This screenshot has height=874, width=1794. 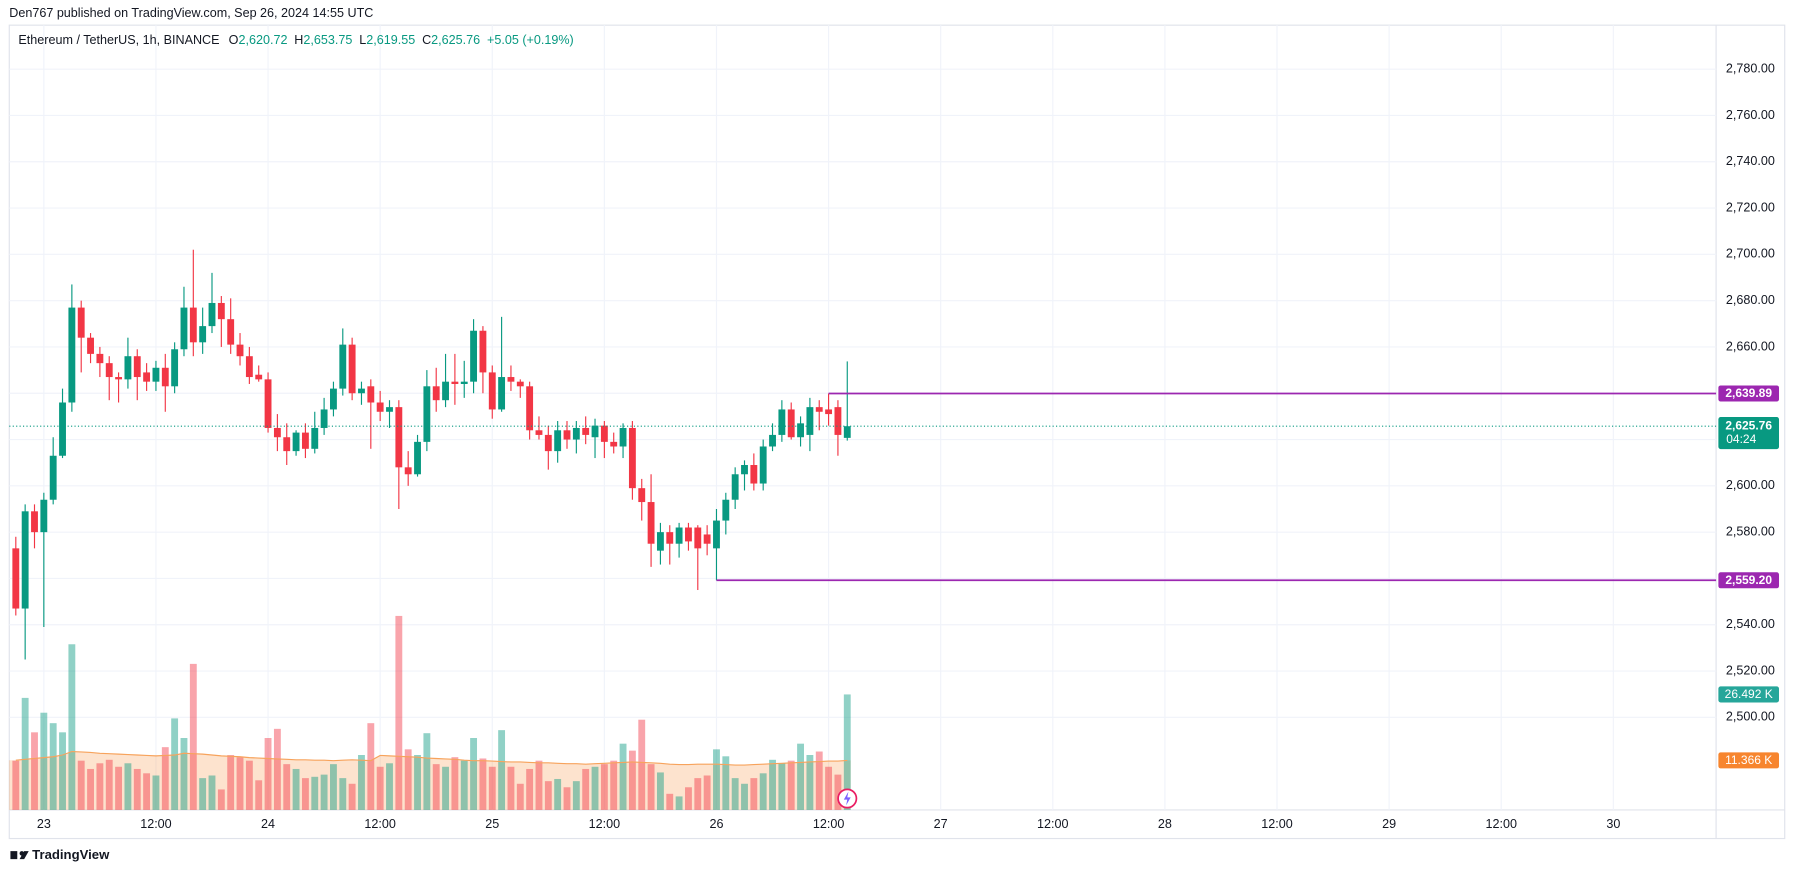 What do you see at coordinates (71, 854) in the screenshot?
I see `brand: TradingView` at bounding box center [71, 854].